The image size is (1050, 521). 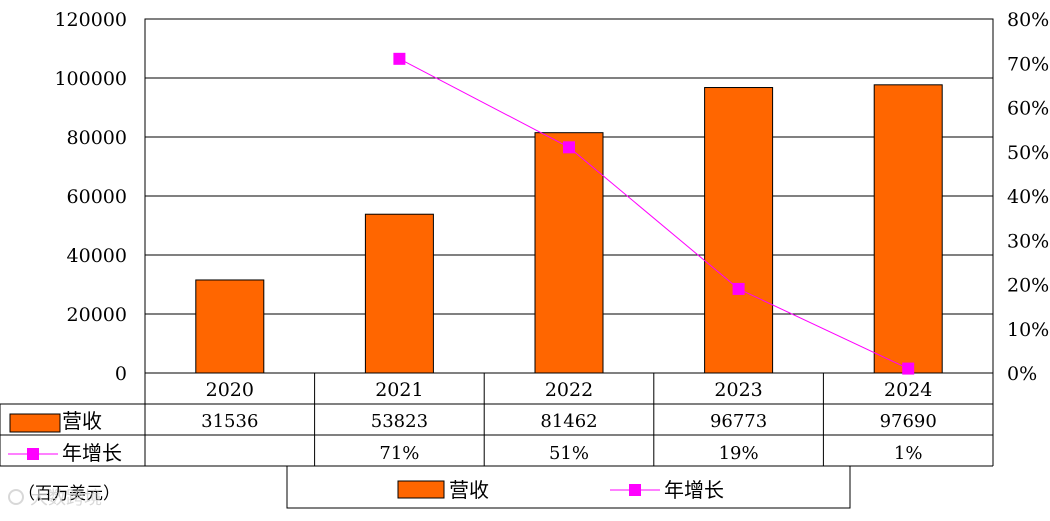 What do you see at coordinates (97, 138) in the screenshot?
I see `left-tick-label: 80000` at bounding box center [97, 138].